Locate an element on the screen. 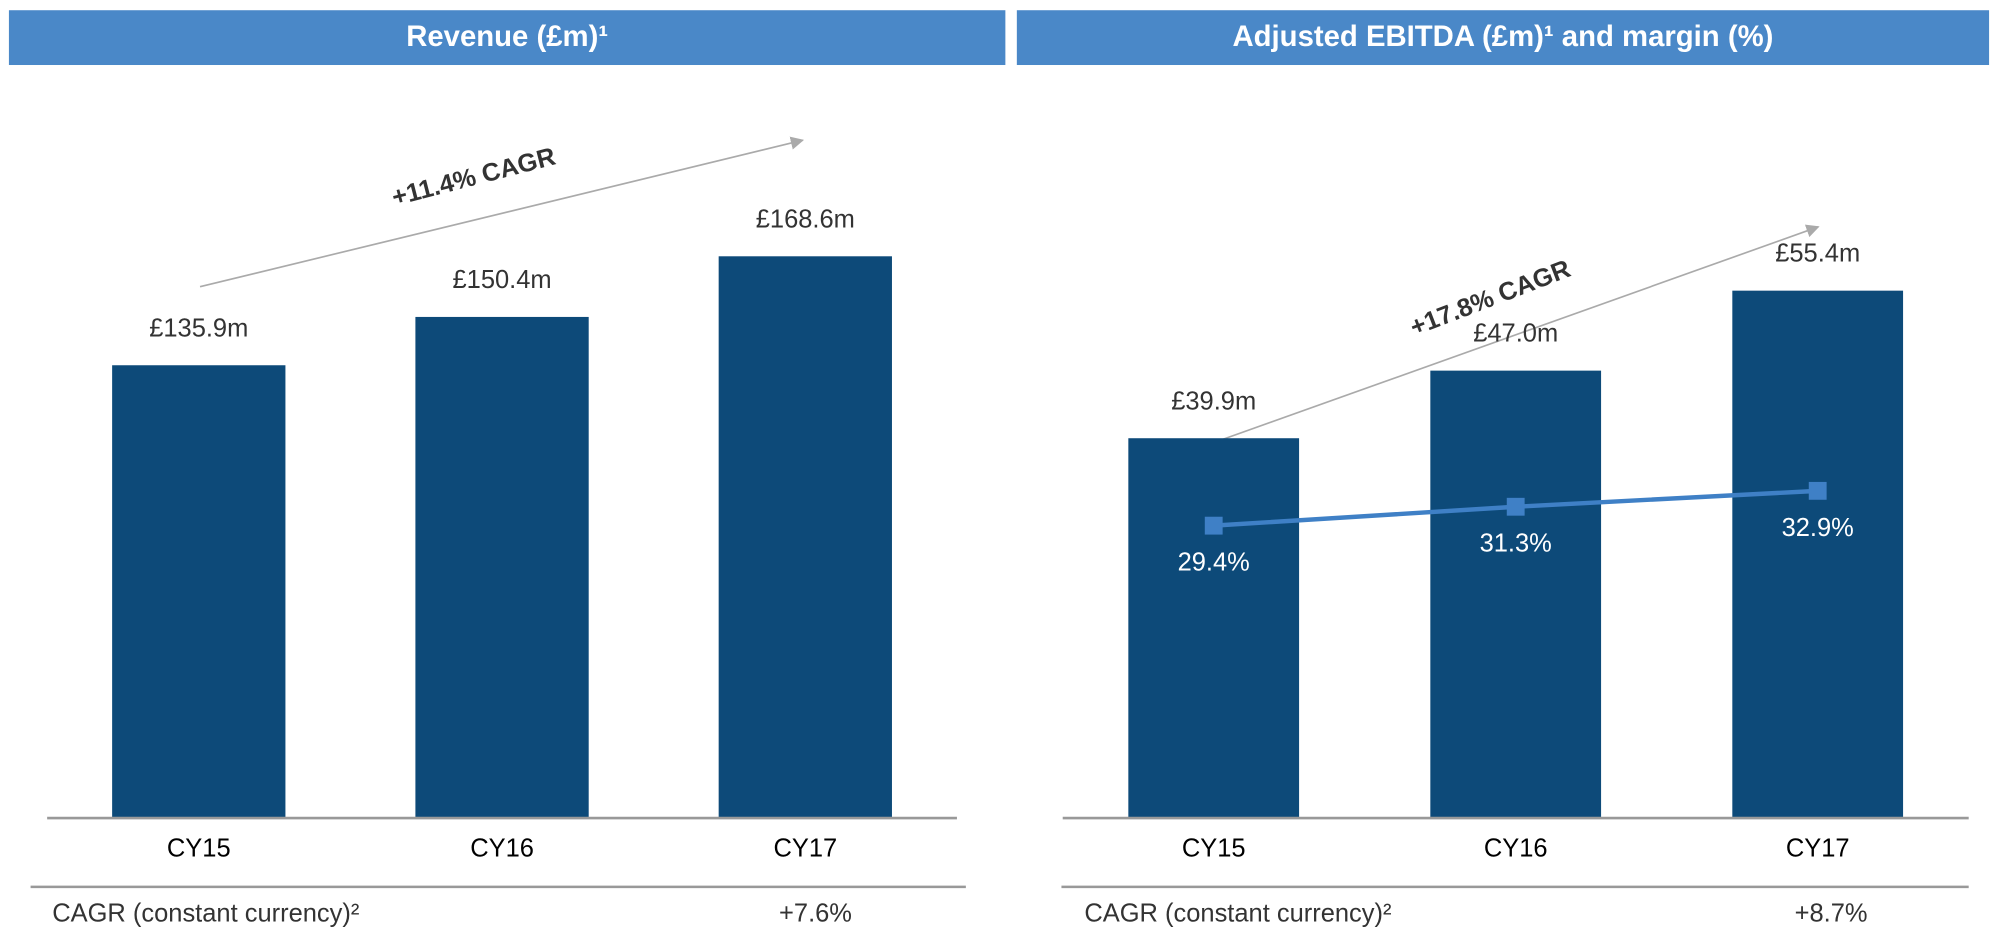  bar-value-label: £168.6m is located at coordinates (805, 219).